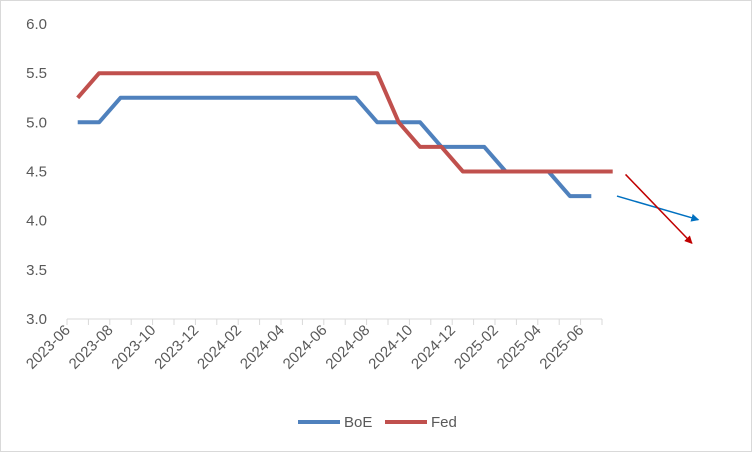 Image resolution: width=752 pixels, height=456 pixels. What do you see at coordinates (433, 347) in the screenshot?
I see `x-tick-label: 2024-12` at bounding box center [433, 347].